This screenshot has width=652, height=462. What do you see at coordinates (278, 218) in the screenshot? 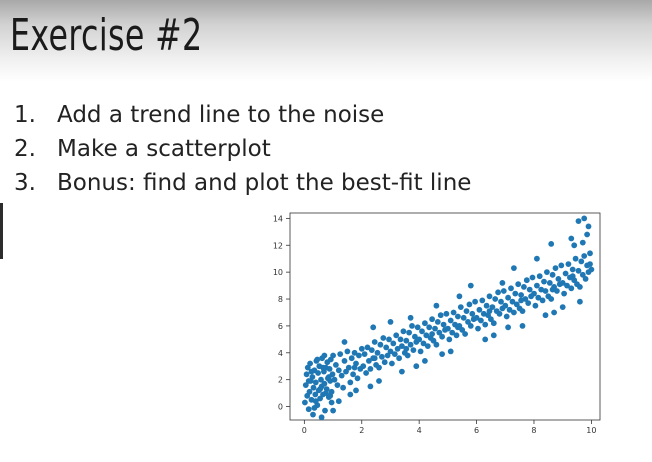
I see `y-tick-label: 14` at bounding box center [278, 218].